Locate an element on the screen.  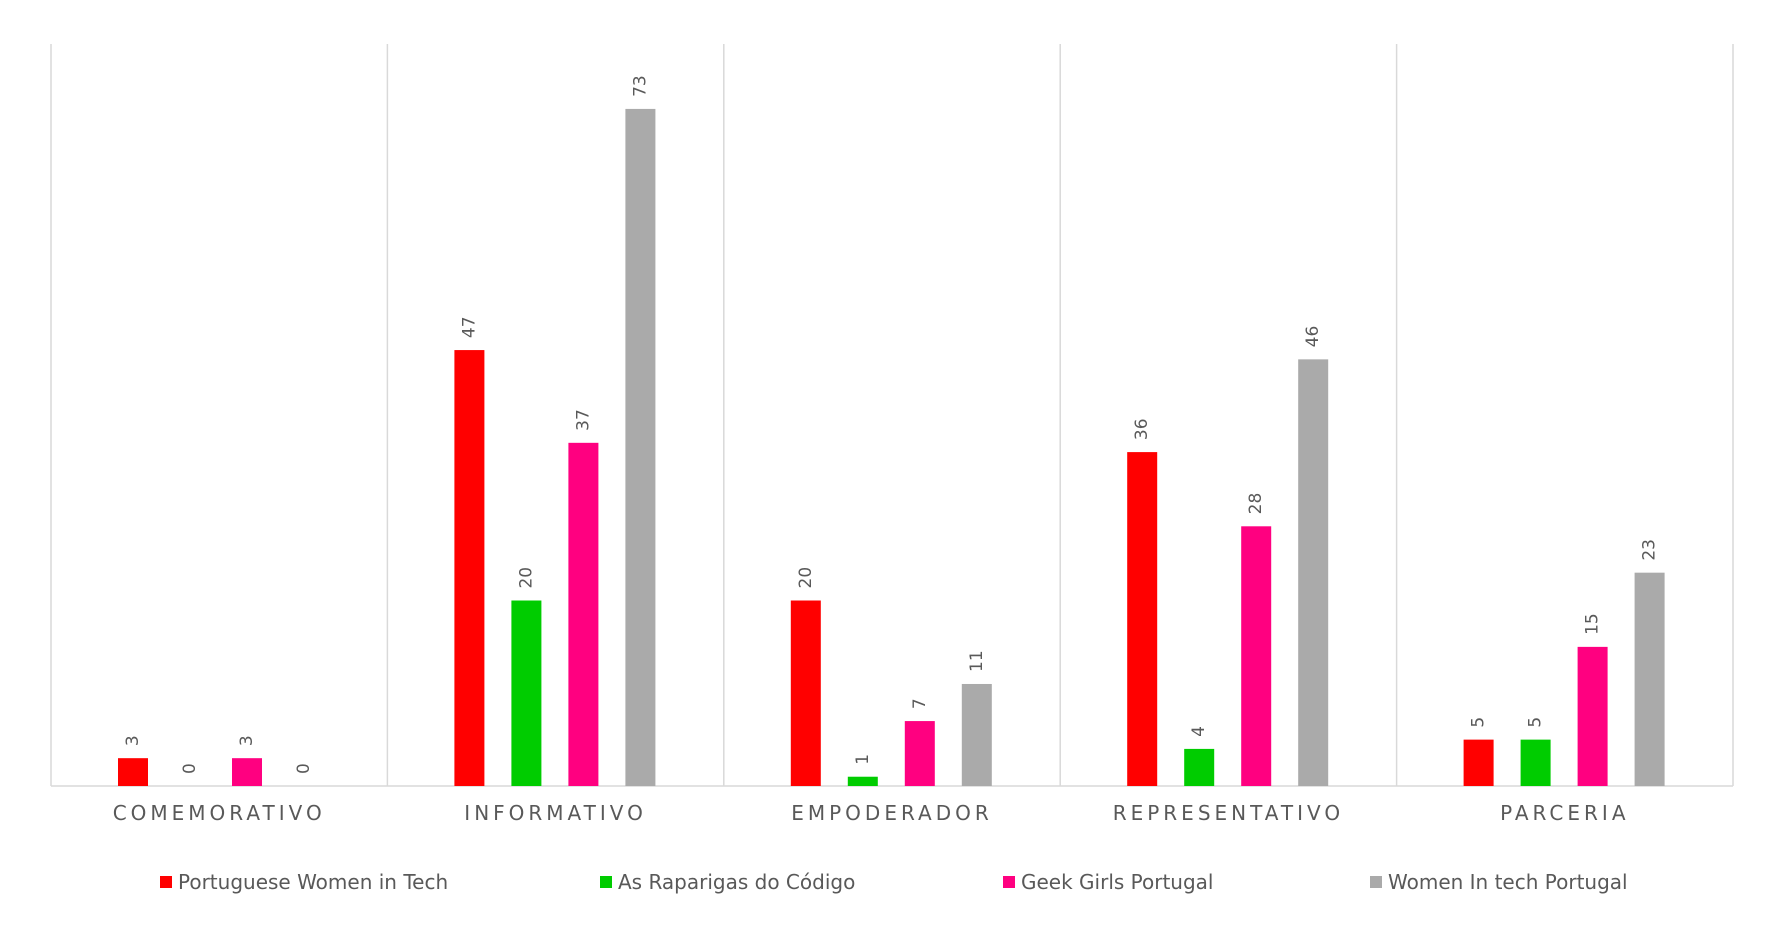
data-label: 46 is located at coordinates (1313, 337).